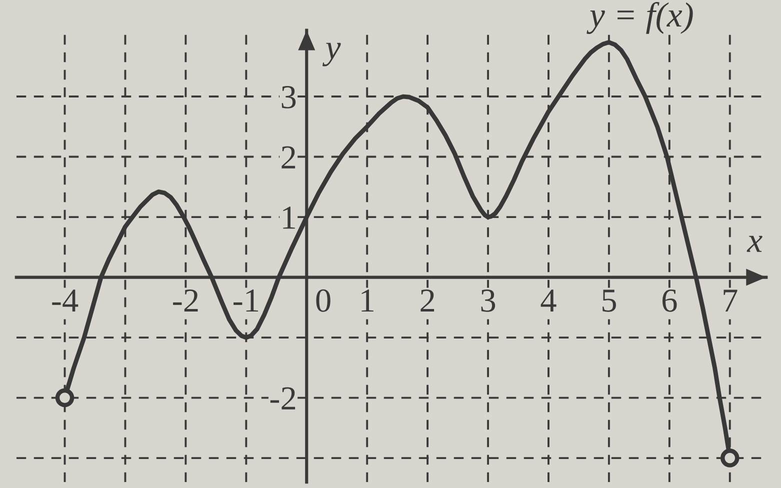  What do you see at coordinates (331, 54) in the screenshot?
I see `y-axis-title: y` at bounding box center [331, 54].